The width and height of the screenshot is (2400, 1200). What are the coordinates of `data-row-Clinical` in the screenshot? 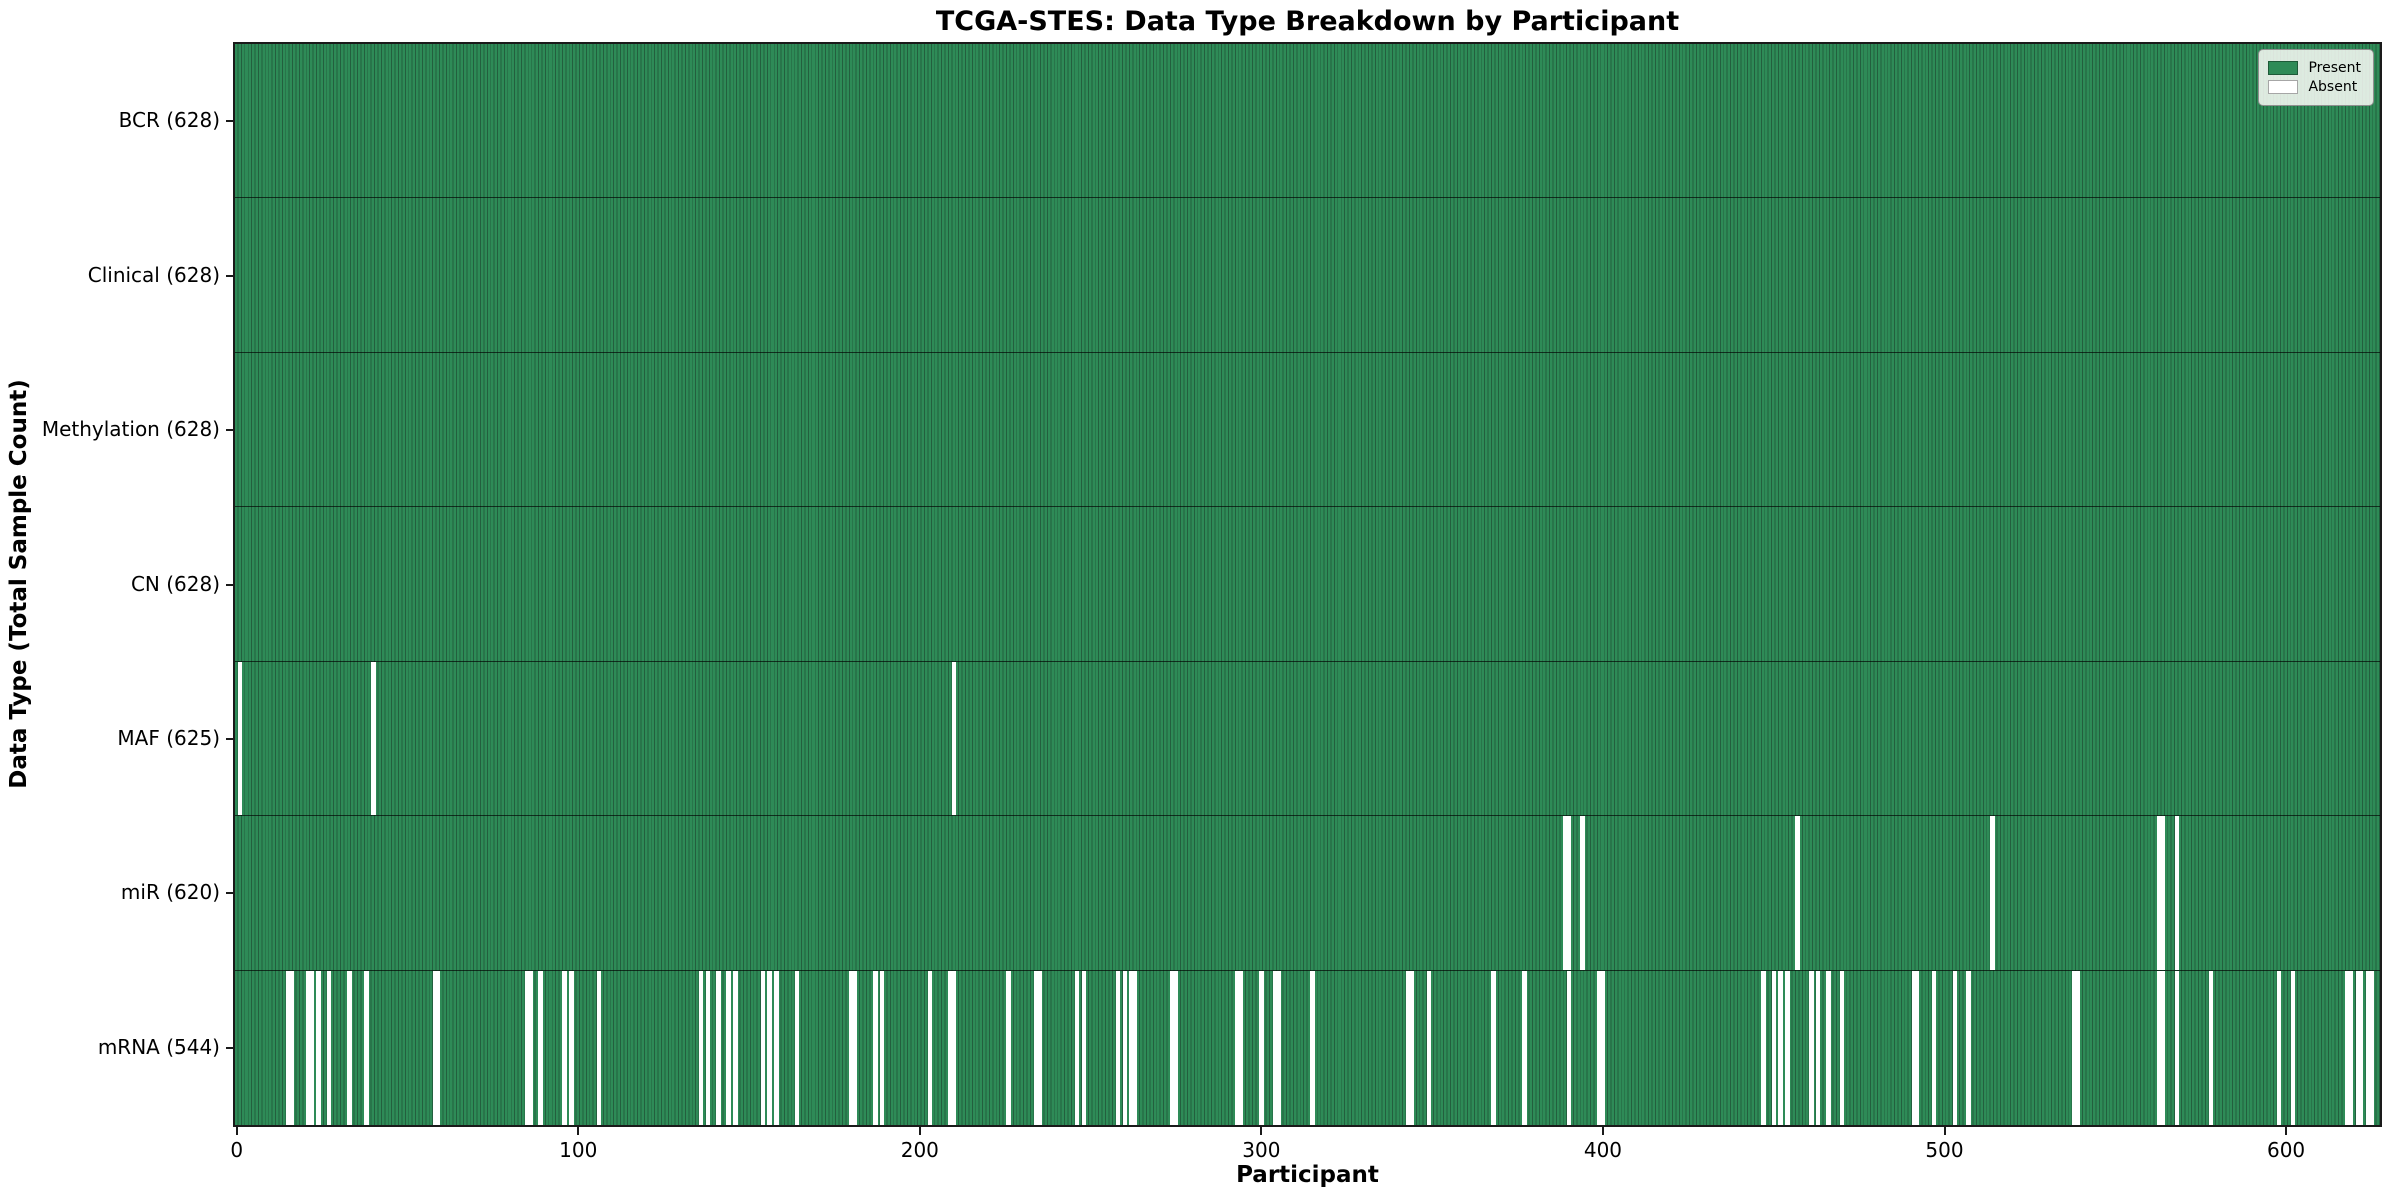 It's located at (1307, 275).